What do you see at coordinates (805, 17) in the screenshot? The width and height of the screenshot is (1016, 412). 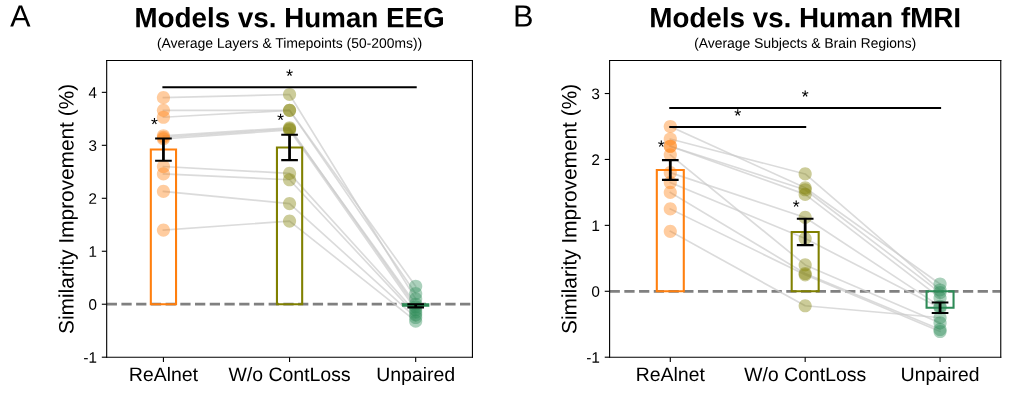 I see `chart-title: Models vs. Human fMRI` at bounding box center [805, 17].